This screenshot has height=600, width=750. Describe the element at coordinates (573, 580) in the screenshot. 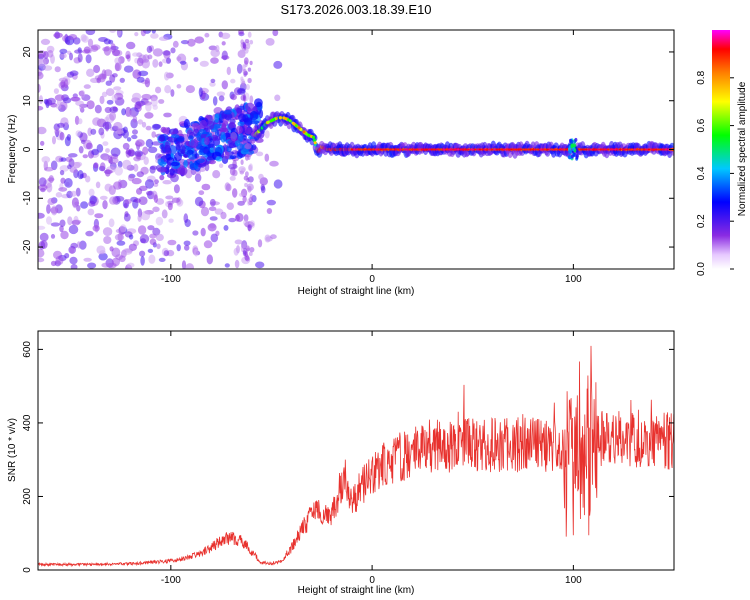

I see `snr-x-tick-label: 100` at that location.